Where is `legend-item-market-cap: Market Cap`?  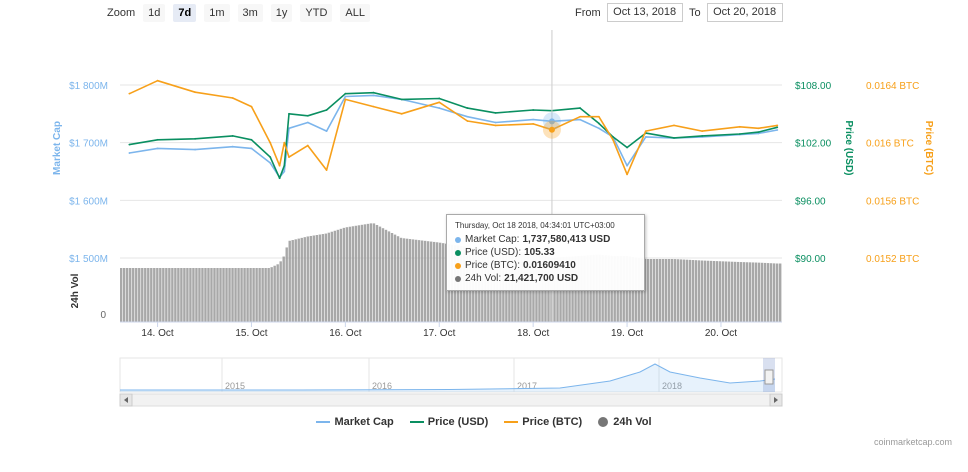 legend-item-market-cap: Market Cap is located at coordinates (355, 422).